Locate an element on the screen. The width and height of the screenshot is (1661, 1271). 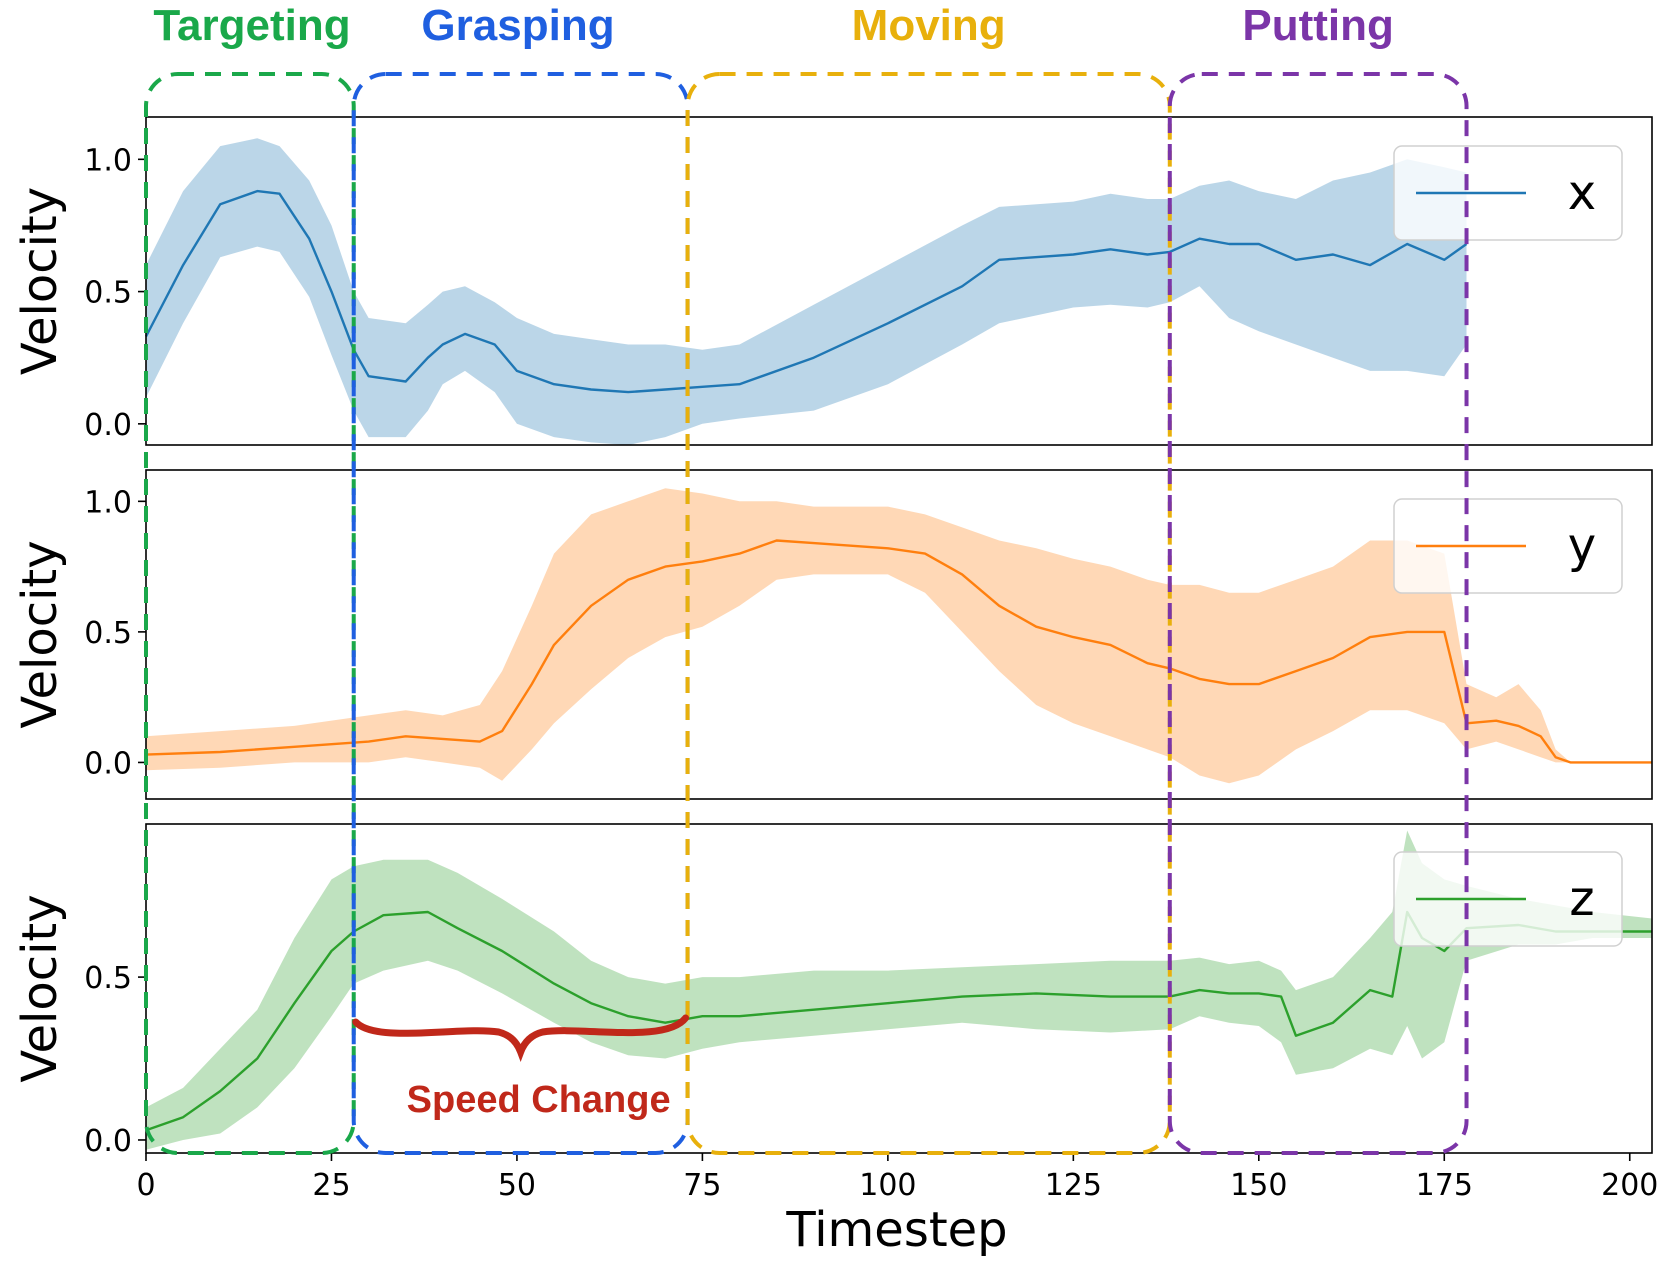
x-tick-label: 100 is located at coordinates (887, 1185).